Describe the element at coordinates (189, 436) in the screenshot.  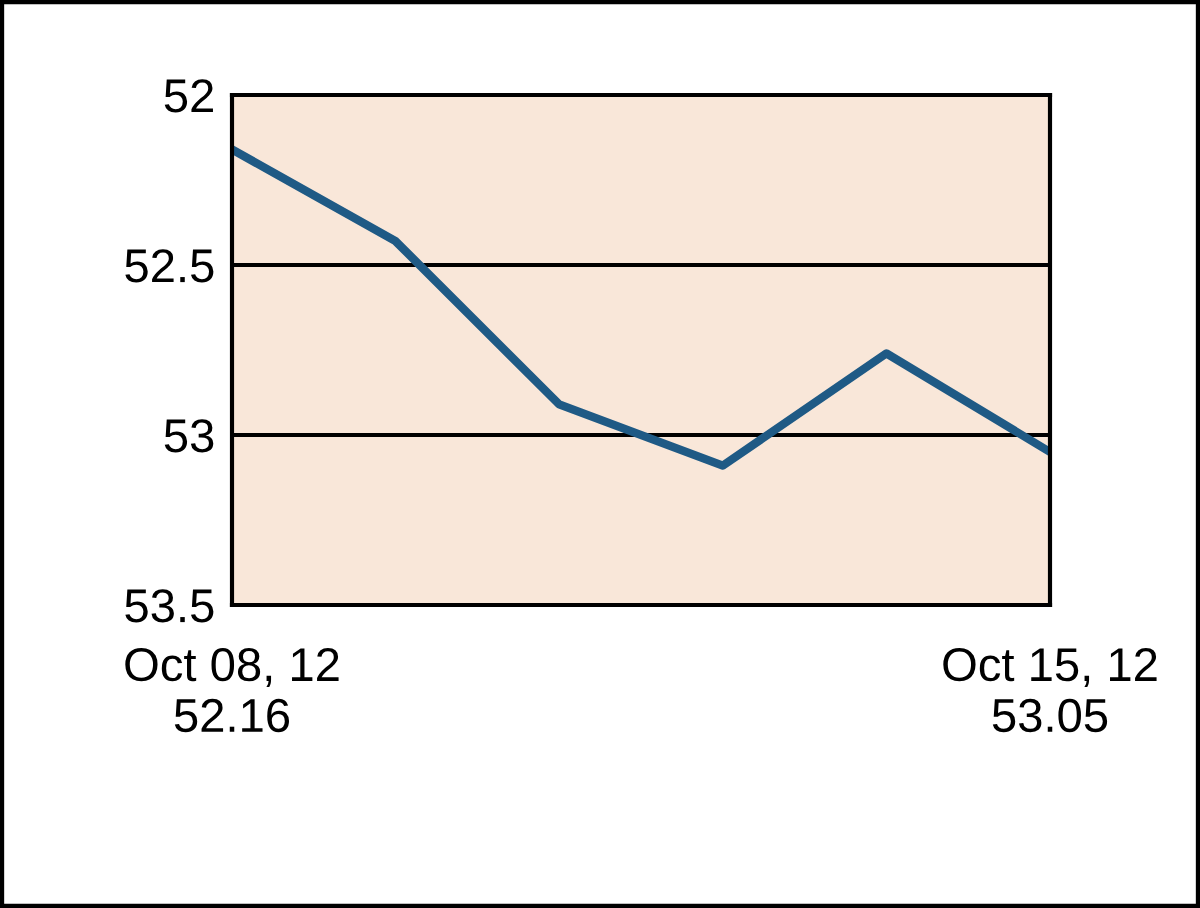
I see `y-tick-label: 53` at that location.